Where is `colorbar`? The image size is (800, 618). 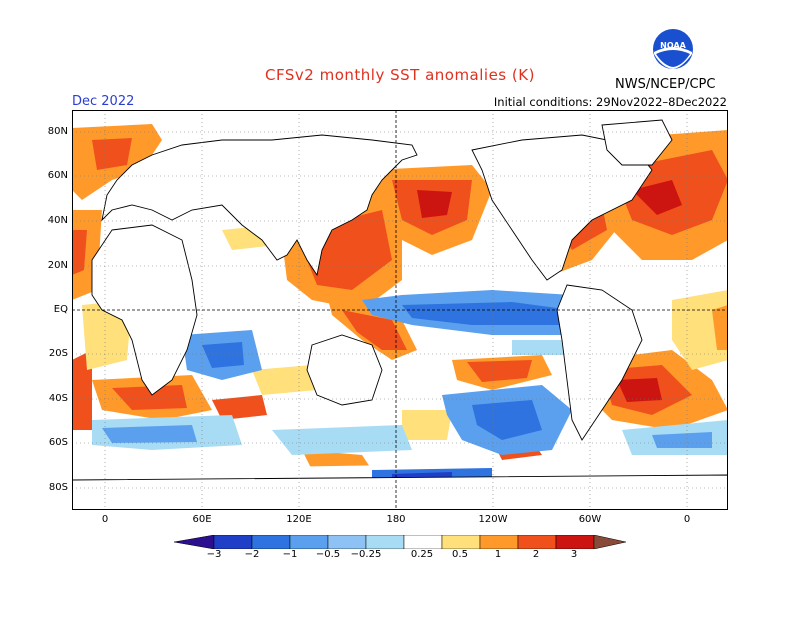
colorbar is located at coordinates (400, 542).